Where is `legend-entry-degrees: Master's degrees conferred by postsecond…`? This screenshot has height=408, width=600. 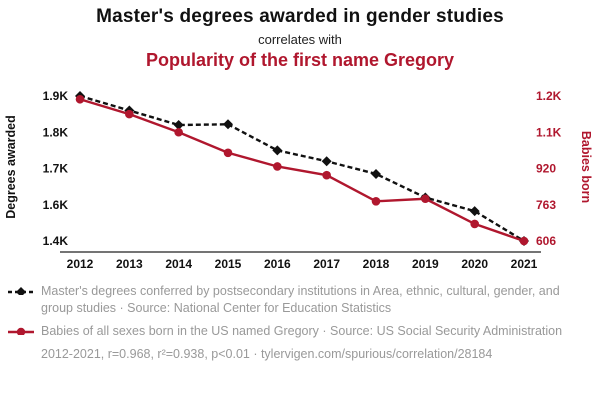 legend-entry-degrees: Master's degrees conferred by postsecond… is located at coordinates (301, 299).